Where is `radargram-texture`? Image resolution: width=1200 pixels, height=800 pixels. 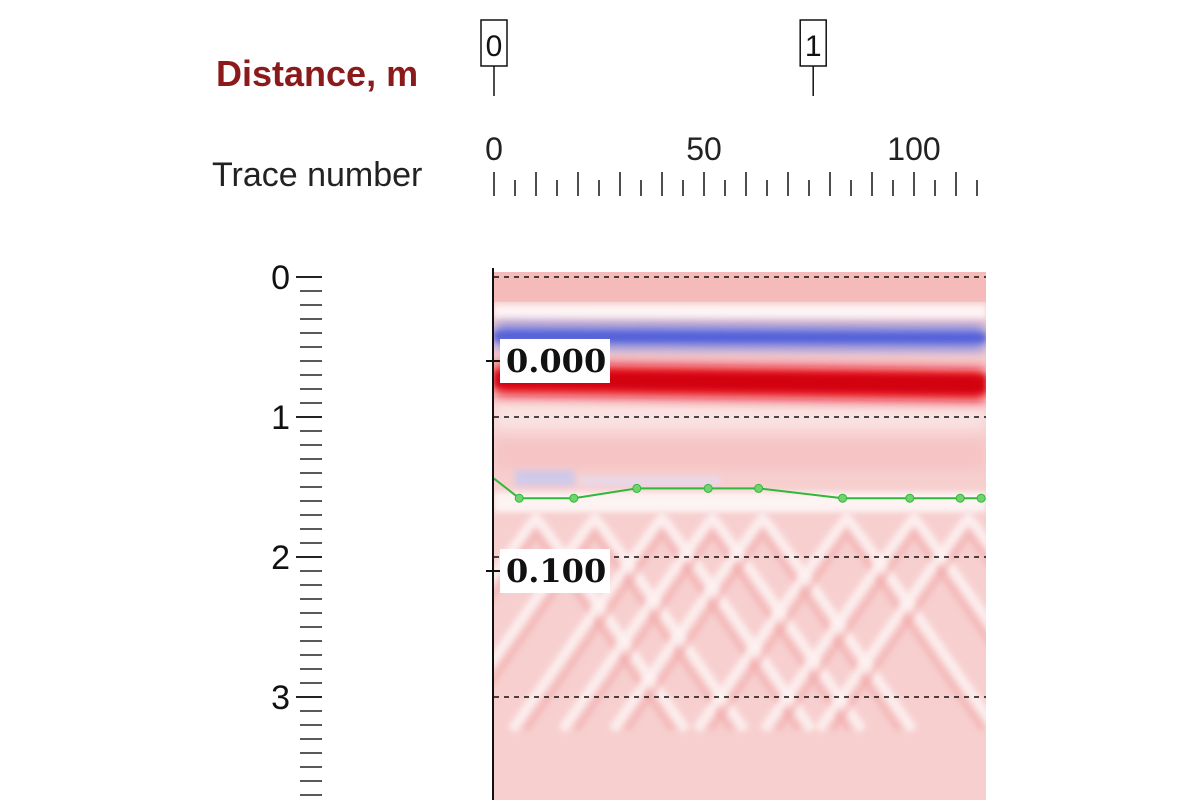 radargram-texture is located at coordinates (740, 392).